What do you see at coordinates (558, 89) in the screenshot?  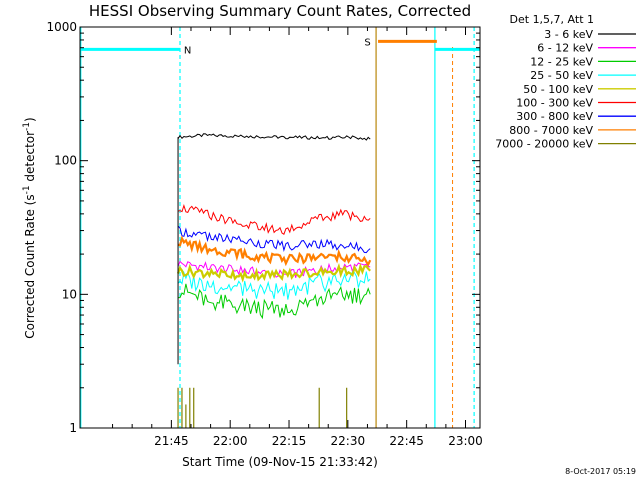 I see `legend-label: 50 - 100 keV` at bounding box center [558, 89].